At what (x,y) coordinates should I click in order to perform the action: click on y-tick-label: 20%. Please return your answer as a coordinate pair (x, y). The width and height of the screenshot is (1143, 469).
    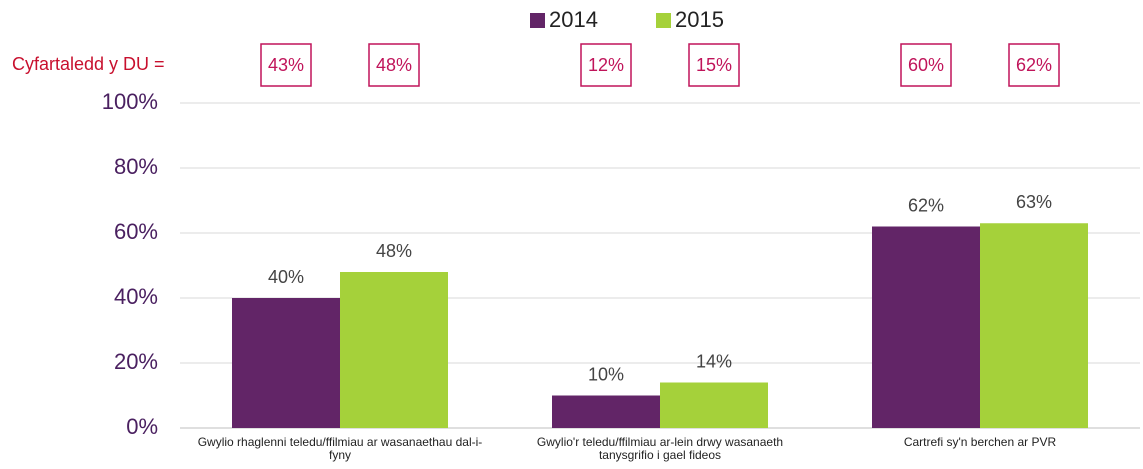
    Looking at the image, I should click on (136, 361).